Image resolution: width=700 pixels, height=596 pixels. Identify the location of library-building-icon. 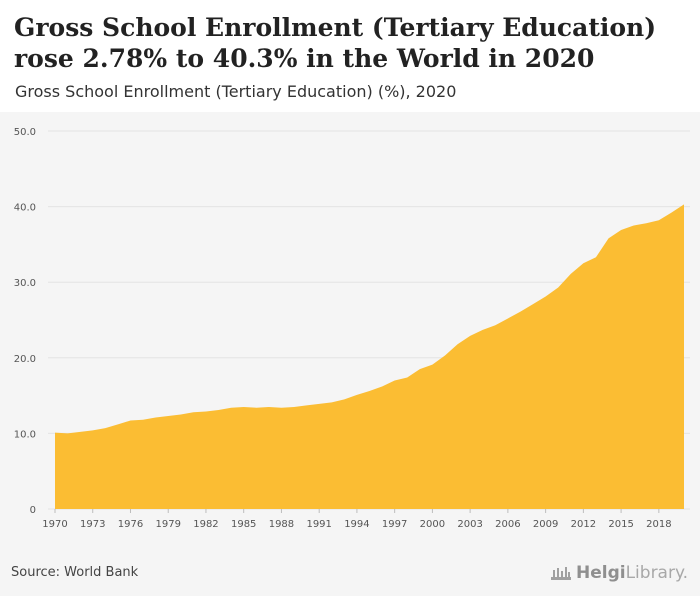
(560, 573).